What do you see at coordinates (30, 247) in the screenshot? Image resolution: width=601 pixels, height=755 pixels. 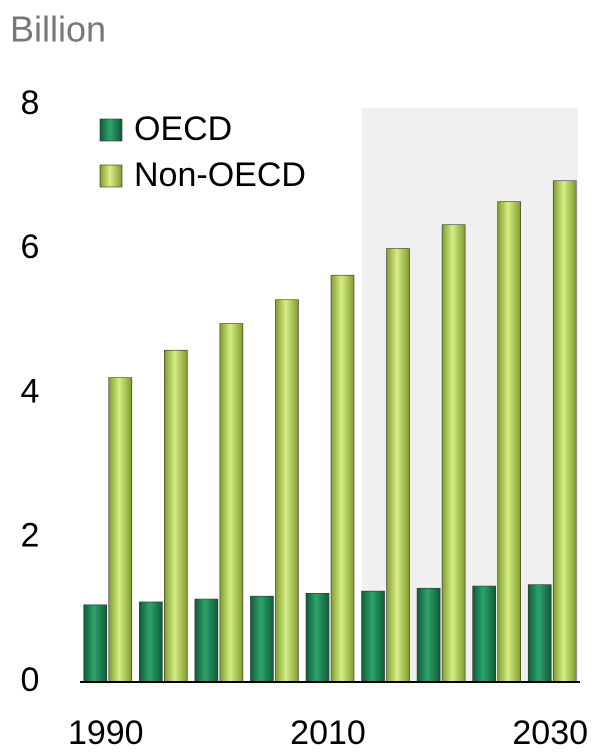 I see `y-tick-label: 6` at bounding box center [30, 247].